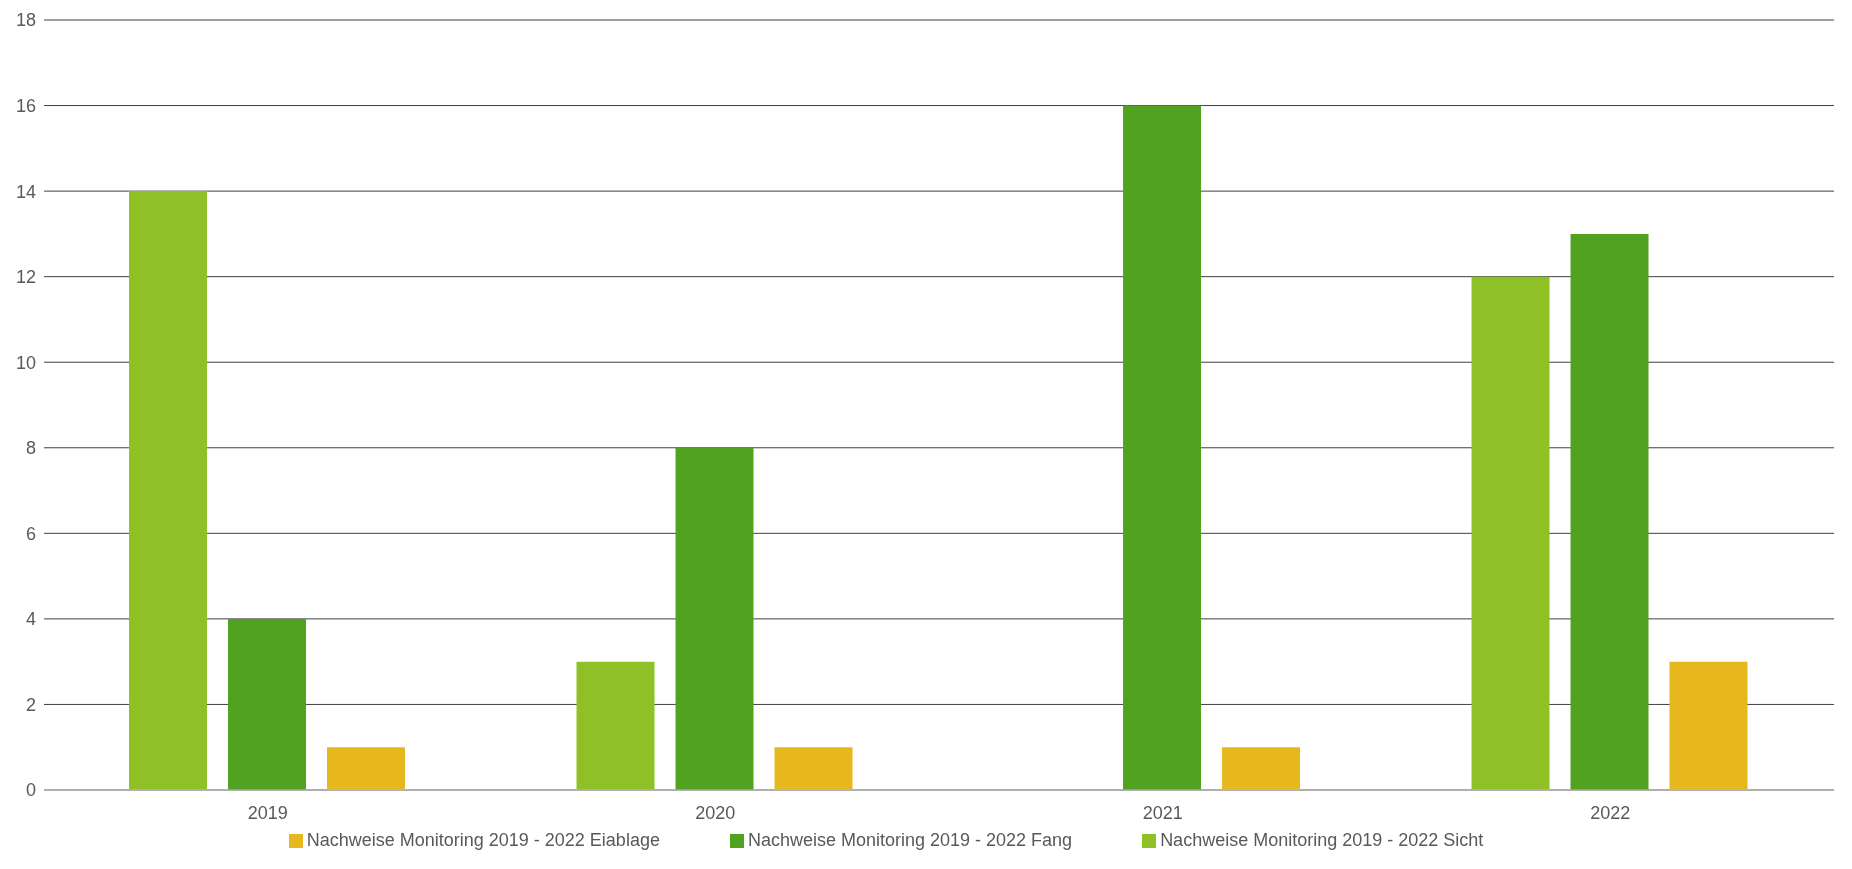  What do you see at coordinates (25, 105) in the screenshot?
I see `y-tick-label: 16` at bounding box center [25, 105].